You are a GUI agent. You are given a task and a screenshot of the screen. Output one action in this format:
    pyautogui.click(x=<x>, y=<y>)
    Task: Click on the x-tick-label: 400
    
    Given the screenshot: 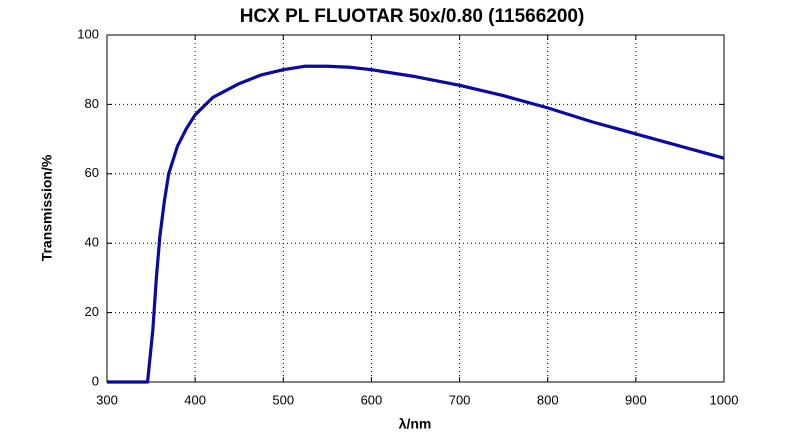 What is the action you would take?
    pyautogui.click(x=195, y=399)
    